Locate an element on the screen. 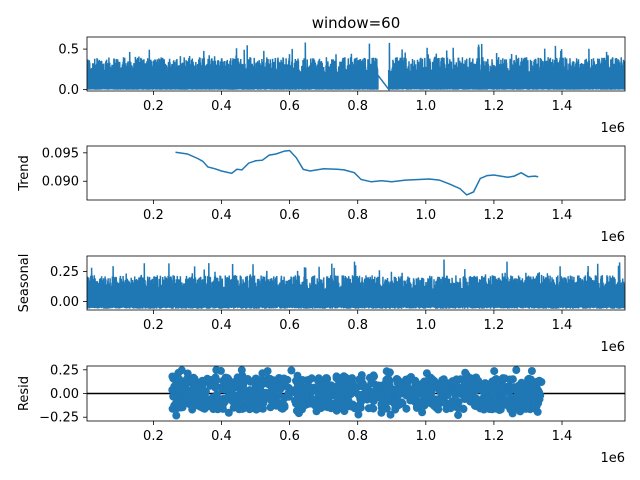 This screenshot has height=480, width=640. observed-line is located at coordinates (356, 66).